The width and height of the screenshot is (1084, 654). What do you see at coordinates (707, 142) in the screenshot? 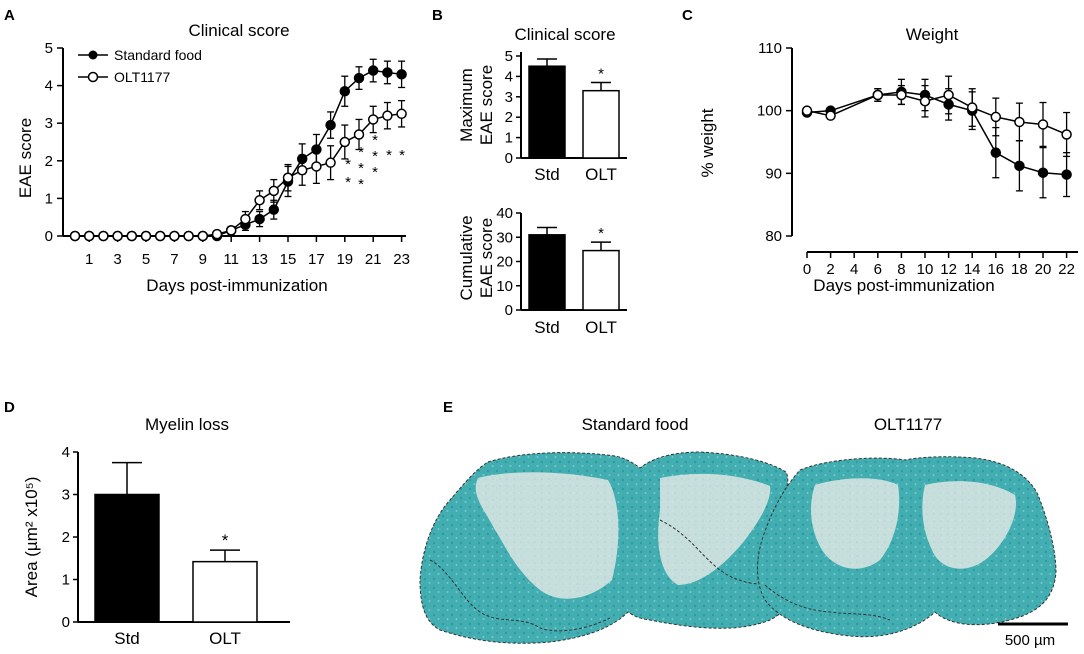
I see `panel-c-ylabel: % weight` at bounding box center [707, 142].